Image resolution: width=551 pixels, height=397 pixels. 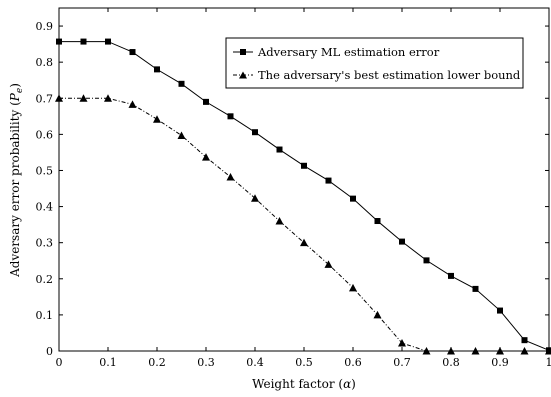 What do you see at coordinates (45, 62) in the screenshot?
I see `y-tick-label: 0.8` at bounding box center [45, 62].